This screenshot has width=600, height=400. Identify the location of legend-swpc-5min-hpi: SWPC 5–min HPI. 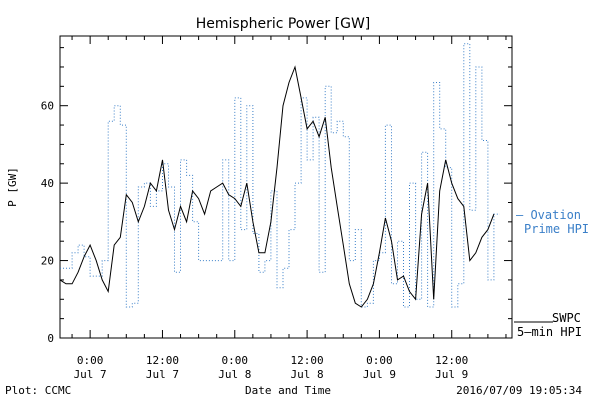
(549, 325).